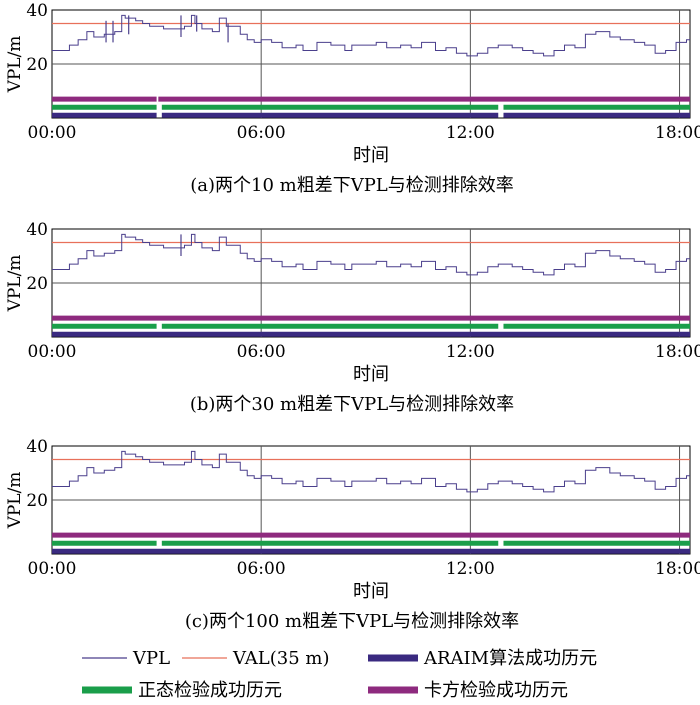 The width and height of the screenshot is (700, 705). What do you see at coordinates (352, 185) in the screenshot?
I see `panel-caption: (a)两个10 m粗差下VPL与检测排除效率` at bounding box center [352, 185].